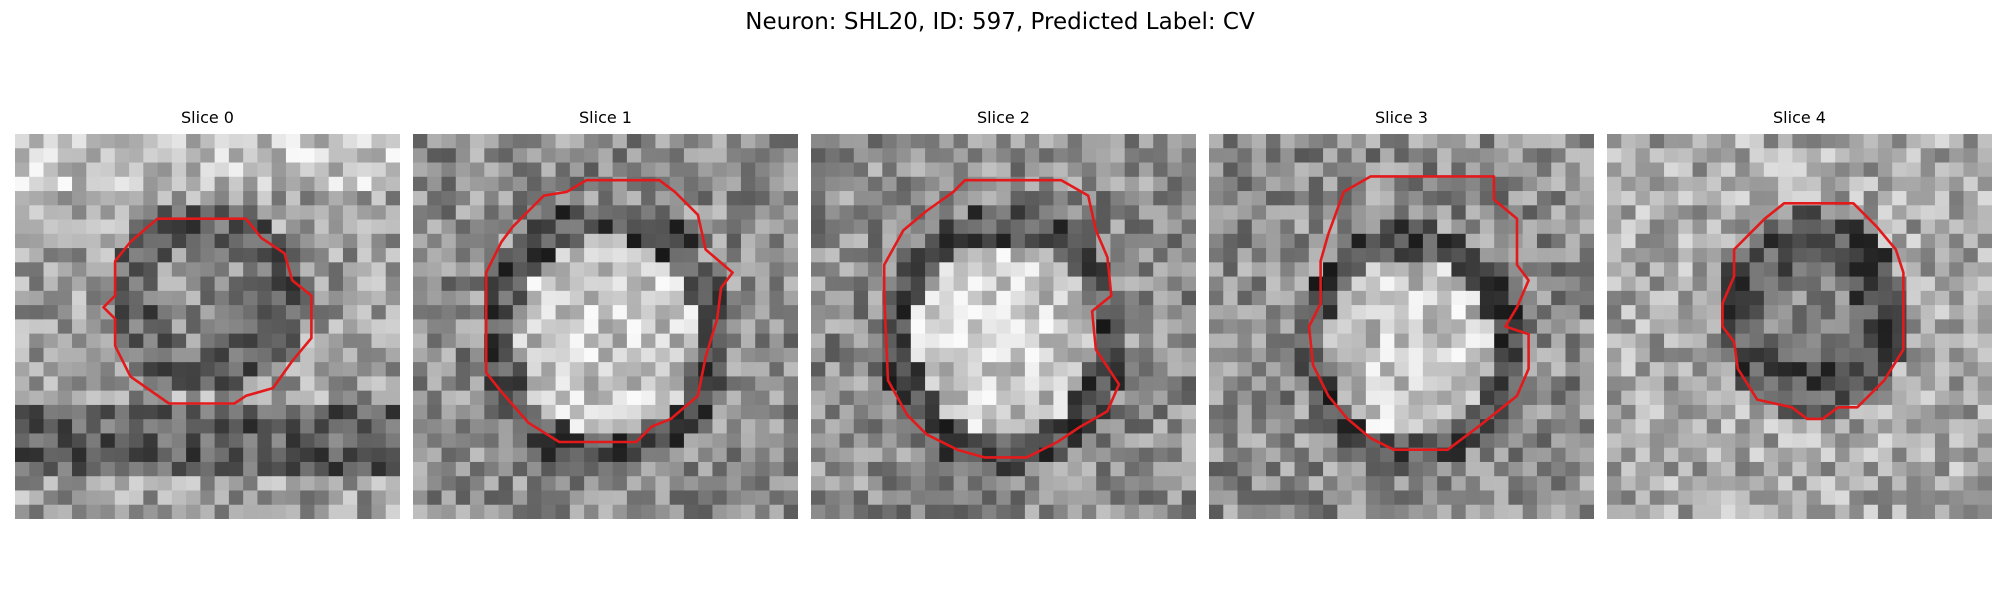 Image resolution: width=2000 pixels, height=600 pixels. Describe the element at coordinates (605, 117) in the screenshot. I see `slice-title-1: Slice 1` at that location.